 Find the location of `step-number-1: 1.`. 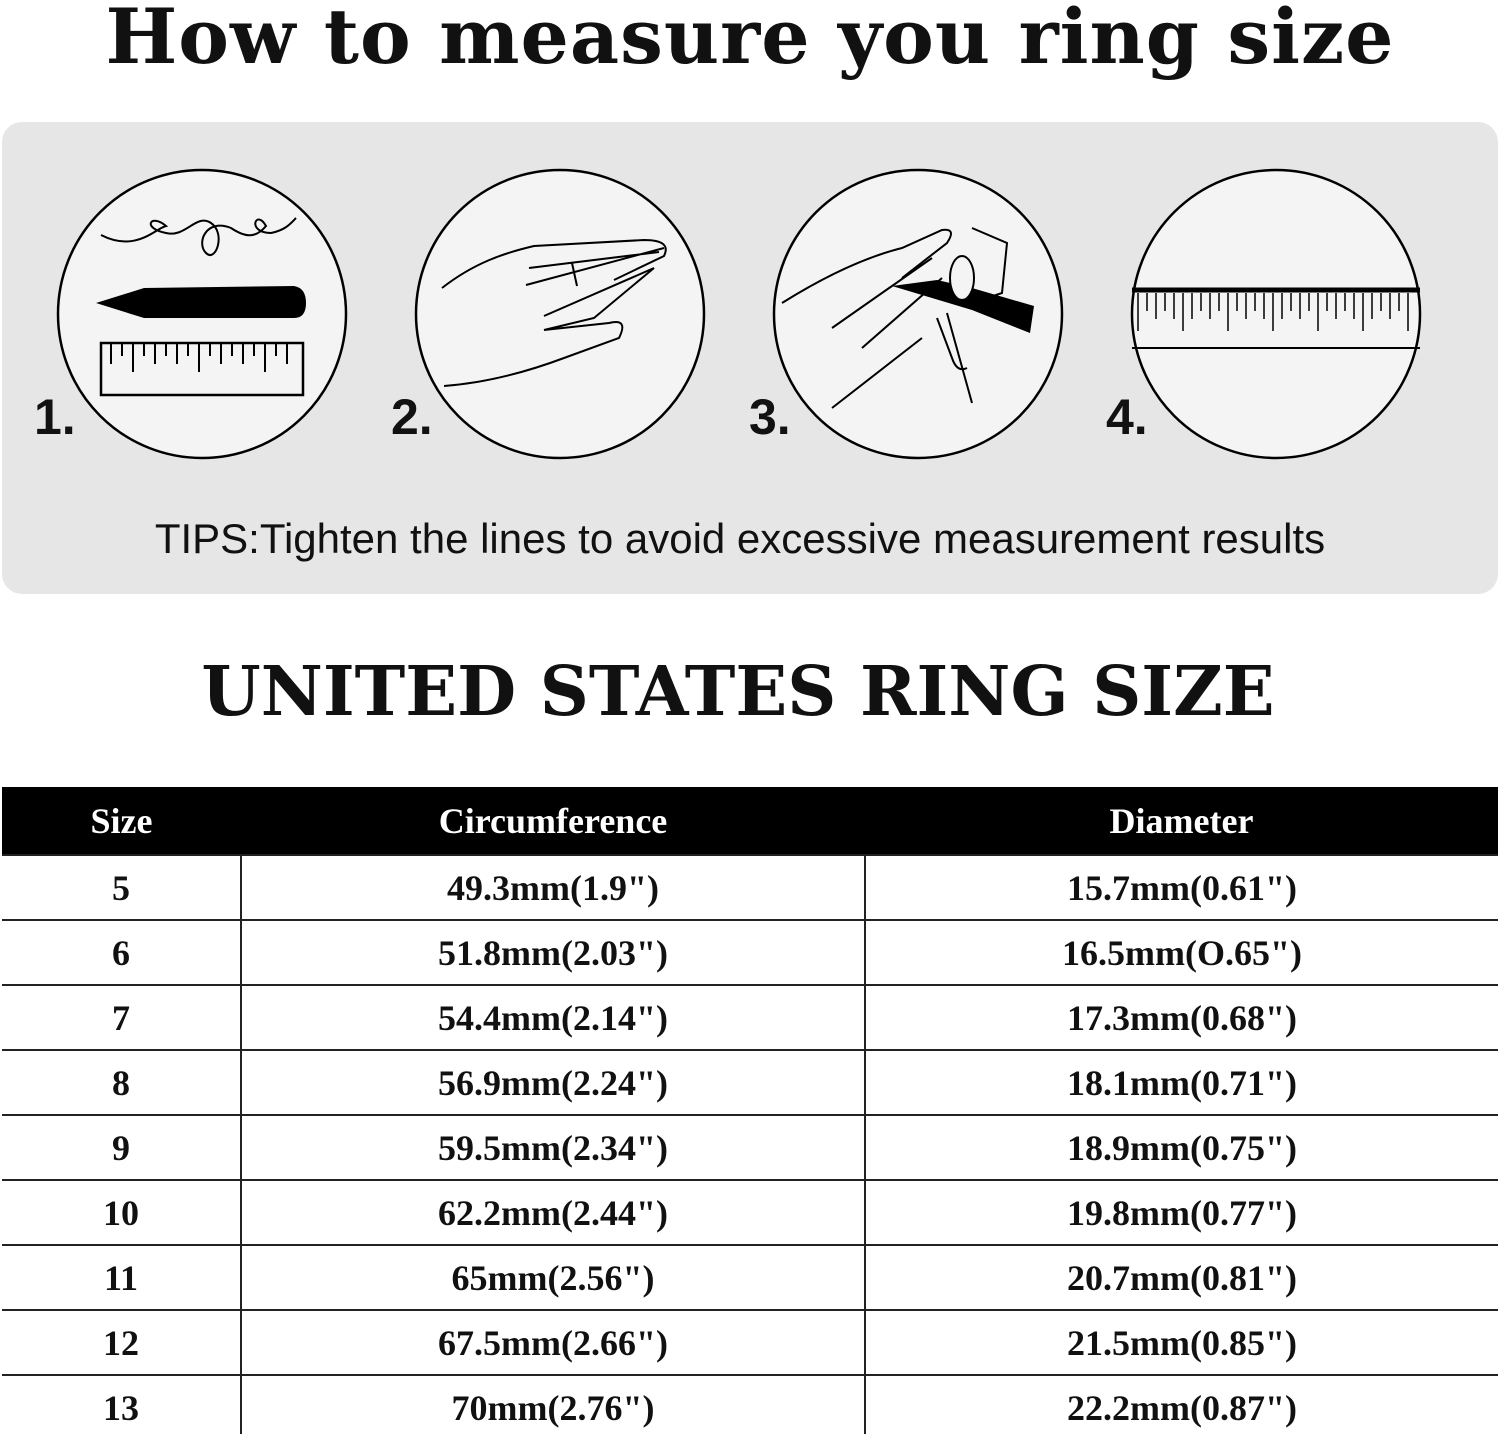

step-number-1: 1. is located at coordinates (55, 417).